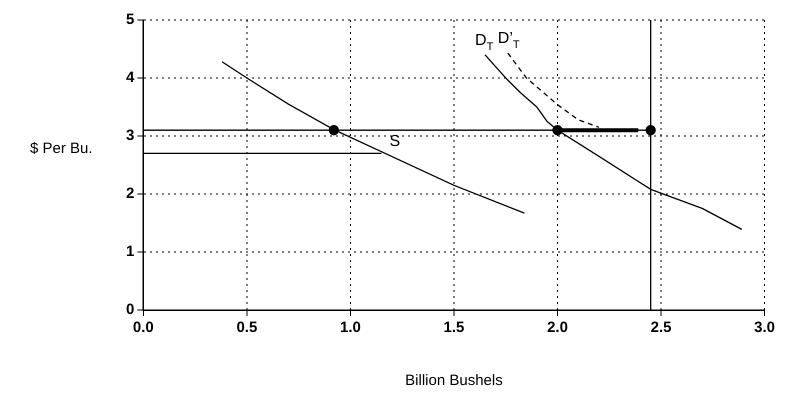 The height and width of the screenshot is (408, 785). I want to click on x-tick-label: 0.5, so click(247, 327).